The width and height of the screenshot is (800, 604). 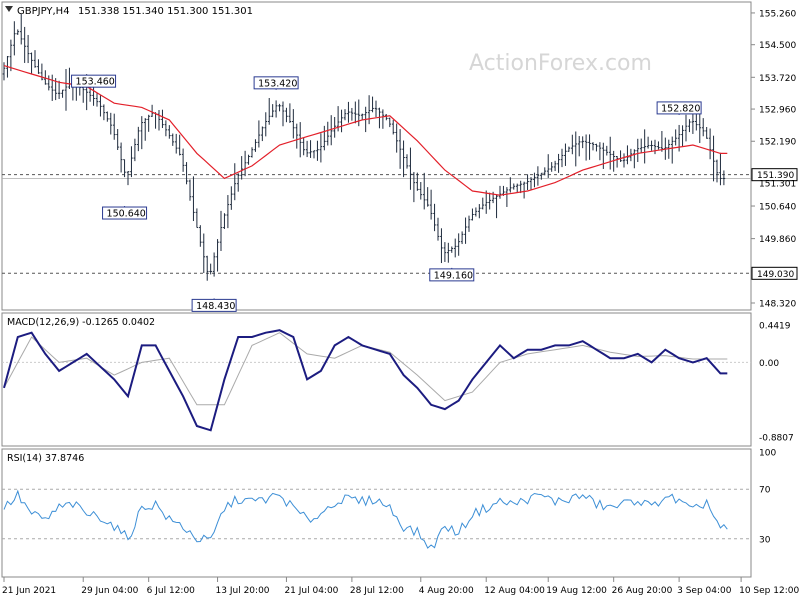 What do you see at coordinates (777, 46) in the screenshot?
I see `price-y-tick-label: 154.500` at bounding box center [777, 46].